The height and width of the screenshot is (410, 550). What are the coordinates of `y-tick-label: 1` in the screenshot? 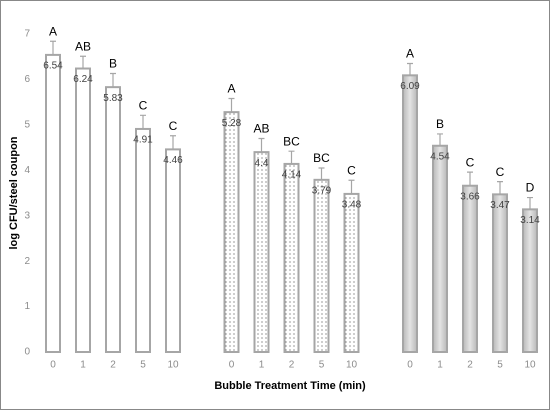 It's located at (27, 306).